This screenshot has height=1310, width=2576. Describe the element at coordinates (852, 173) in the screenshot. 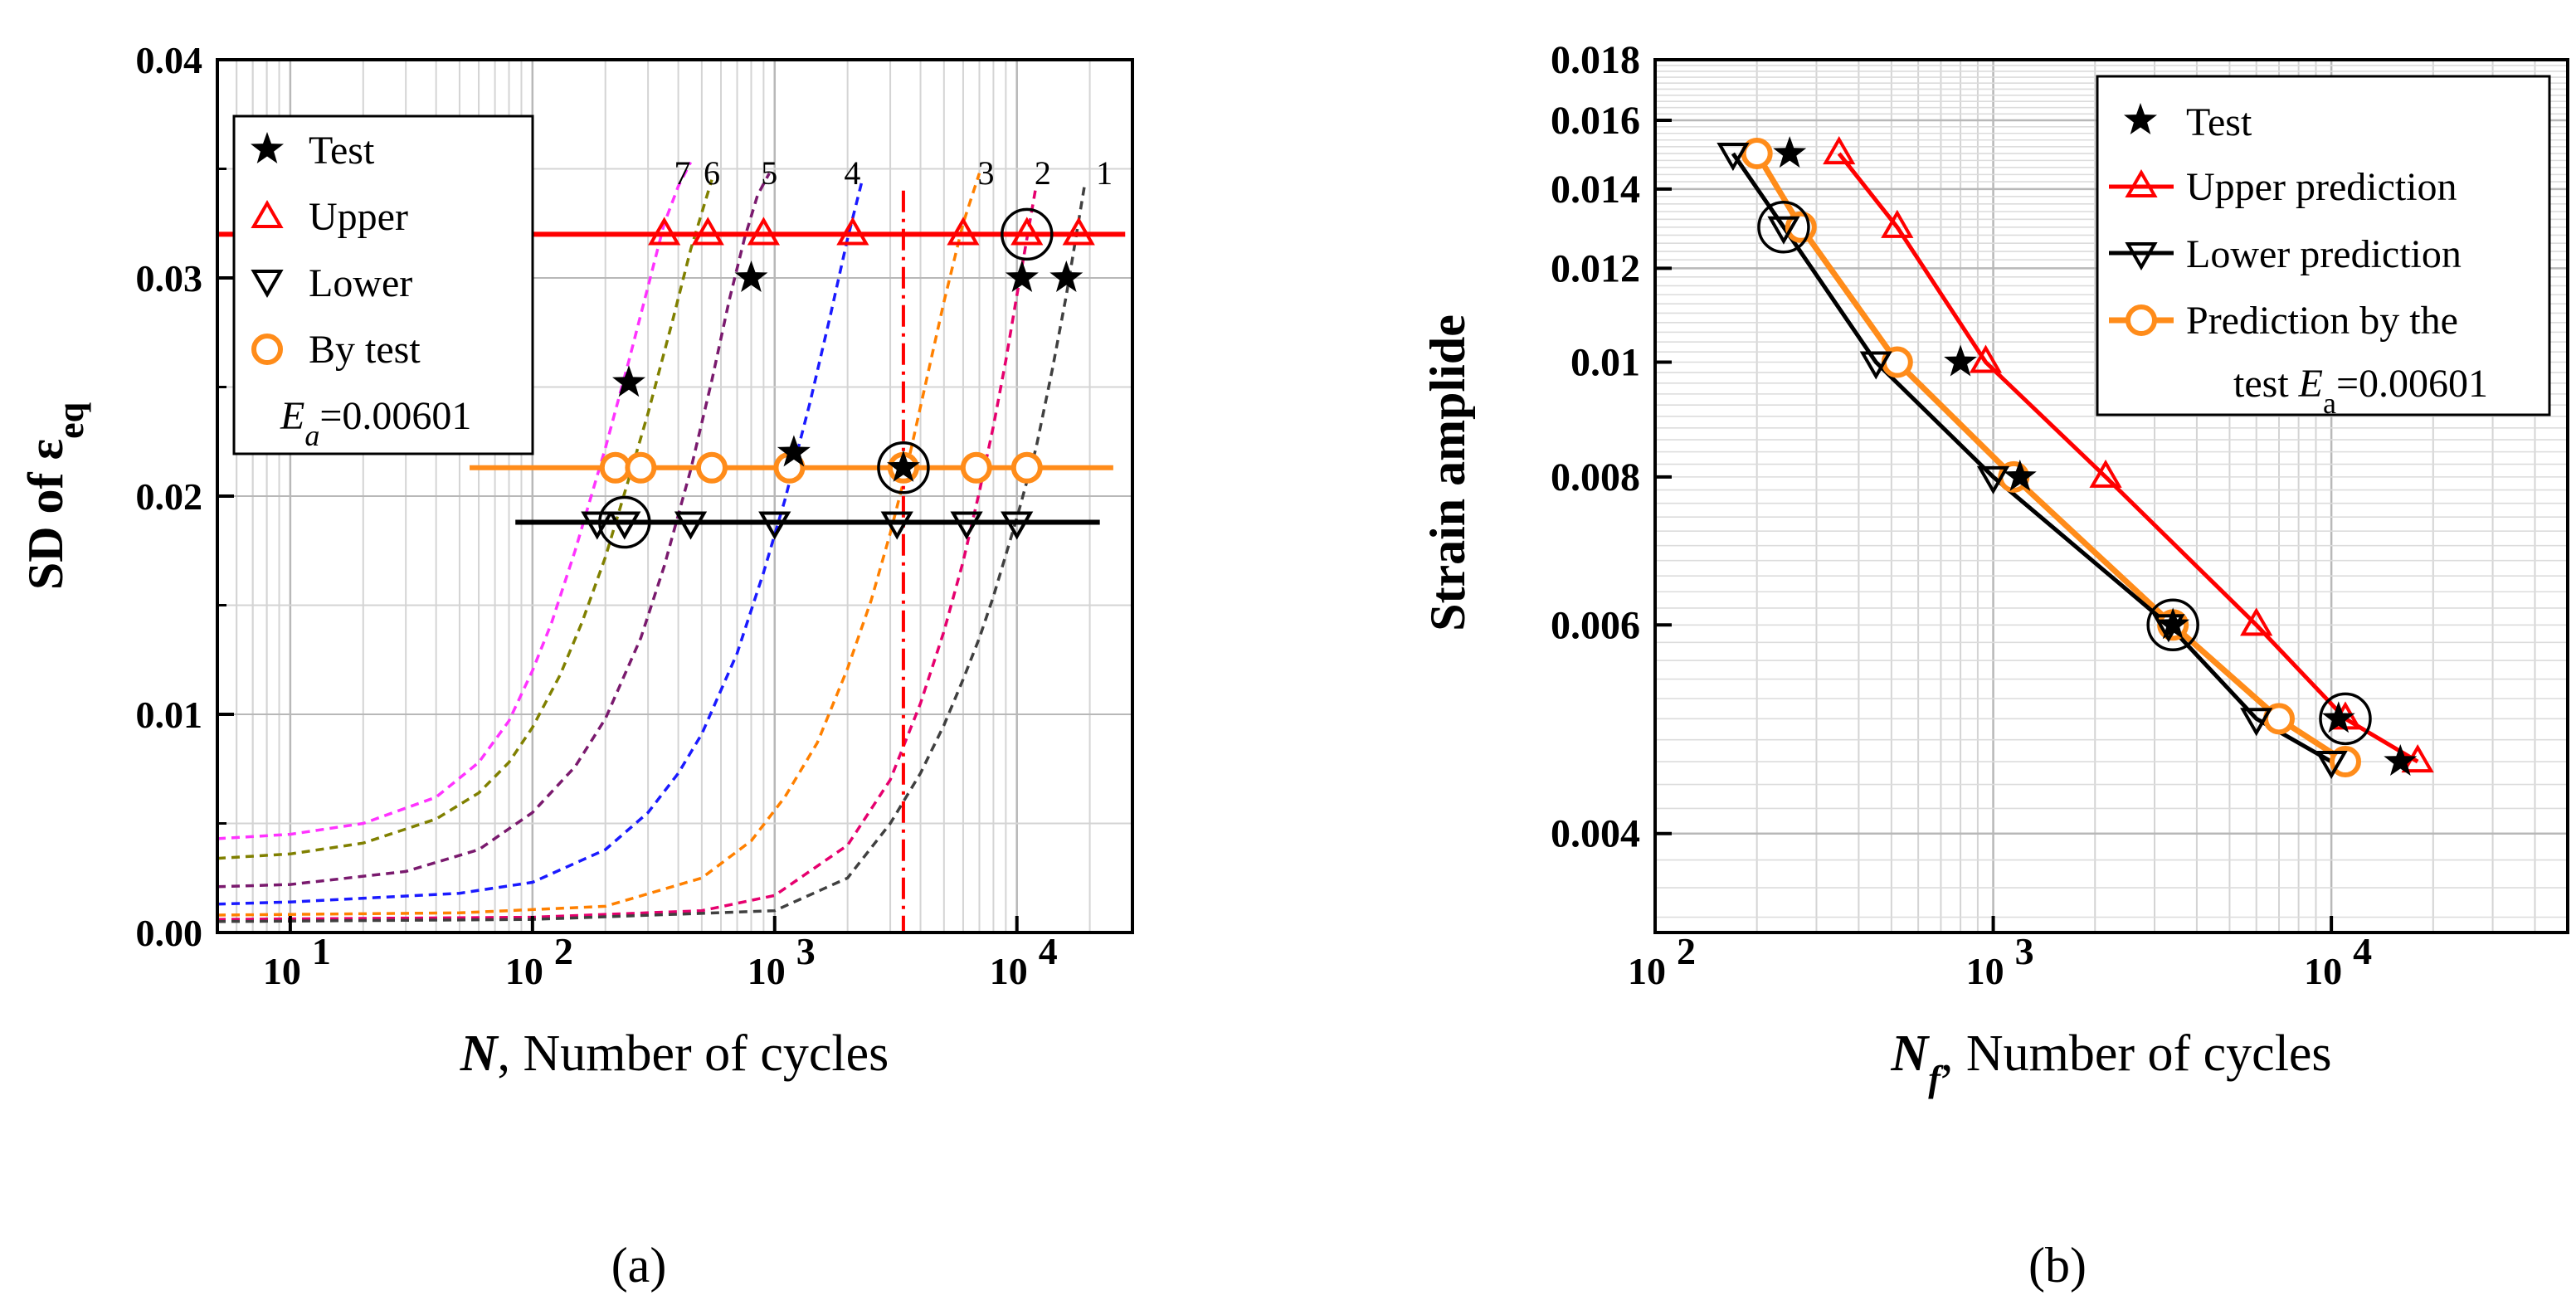

I see `curve-label-4: 4` at that location.